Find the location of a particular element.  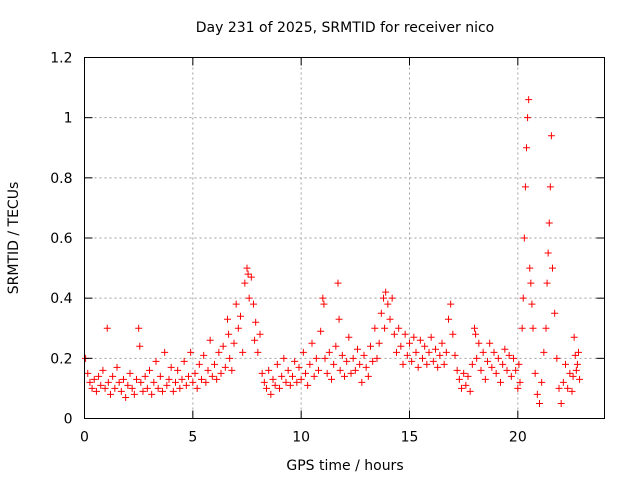

x-tick-label: 20 is located at coordinates (518, 438).